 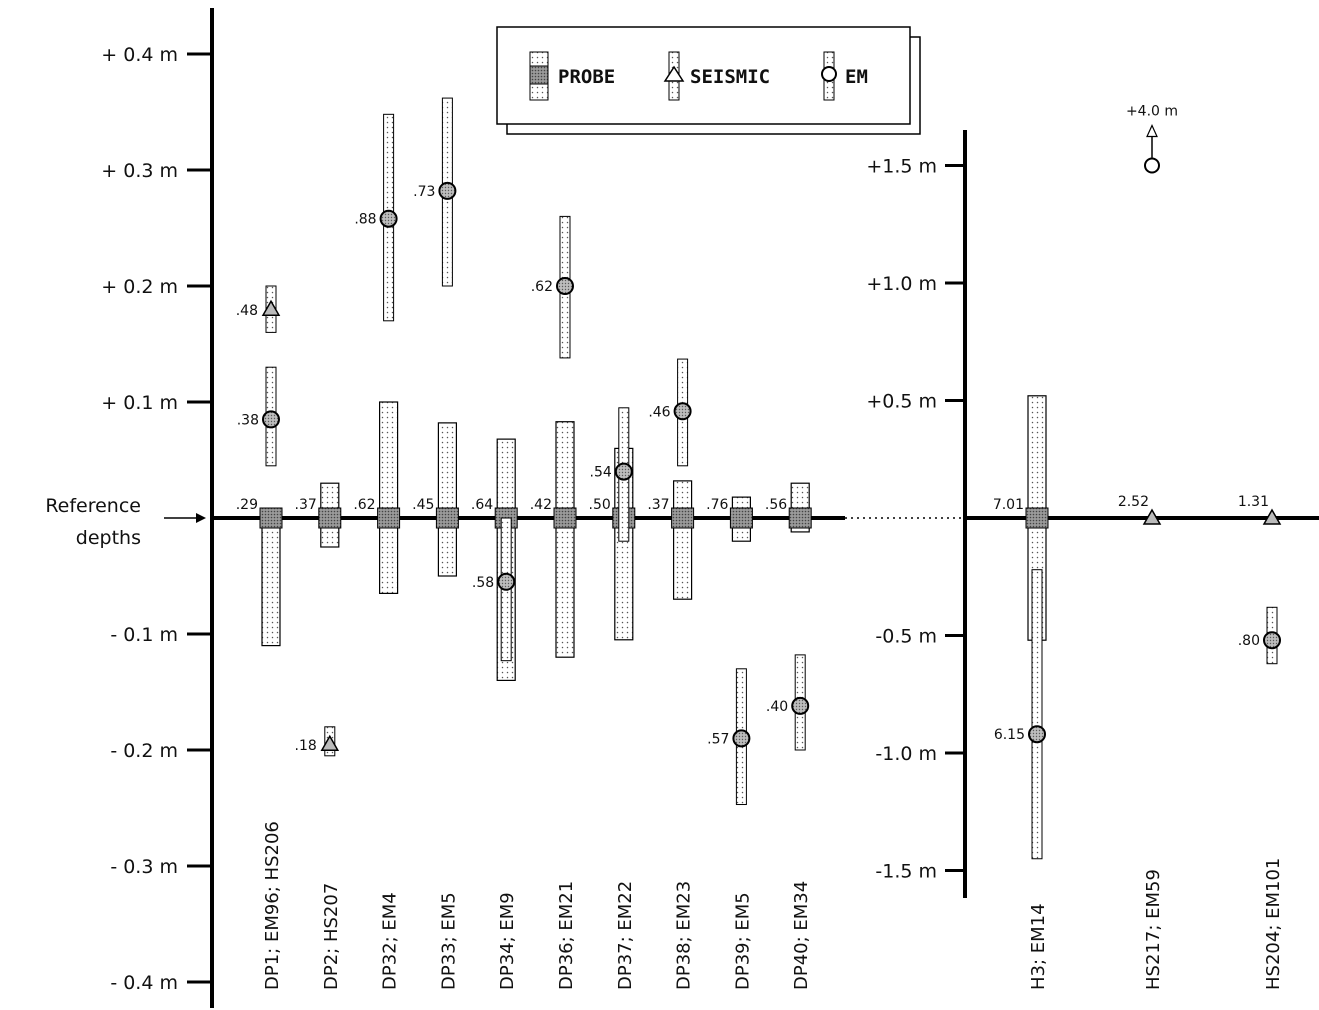 I want to click on em-value-label: .46, so click(x=659, y=412).